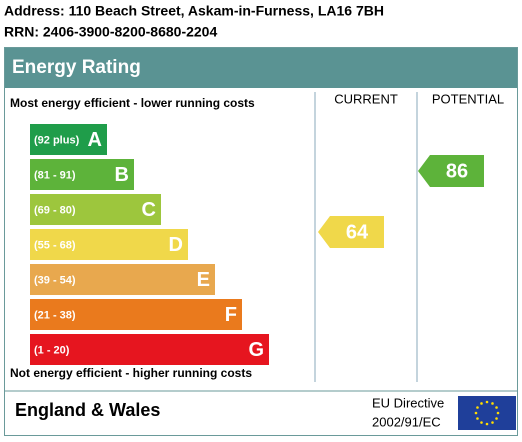 The image size is (522, 442). I want to click on directive: EU Directive, so click(408, 402).